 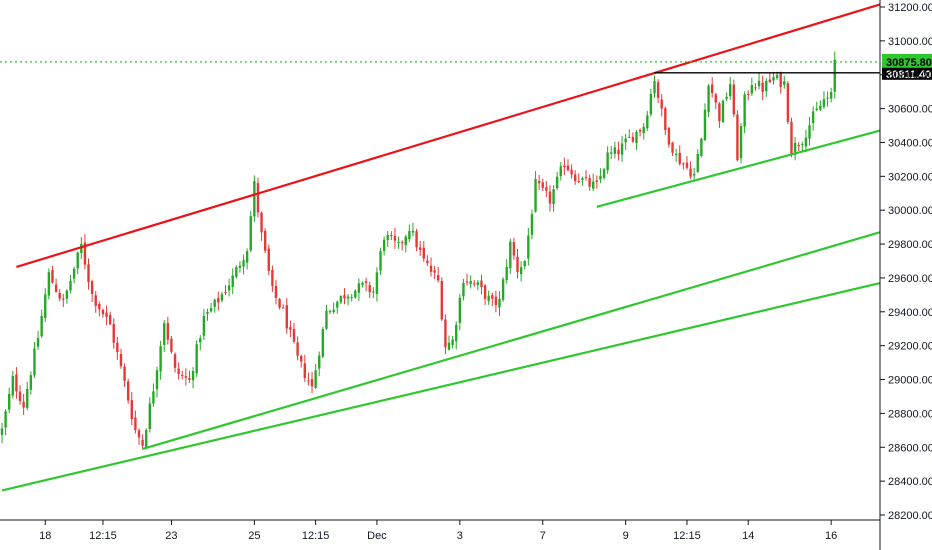 I want to click on x-tick-label: 12:15, so click(x=103, y=536).